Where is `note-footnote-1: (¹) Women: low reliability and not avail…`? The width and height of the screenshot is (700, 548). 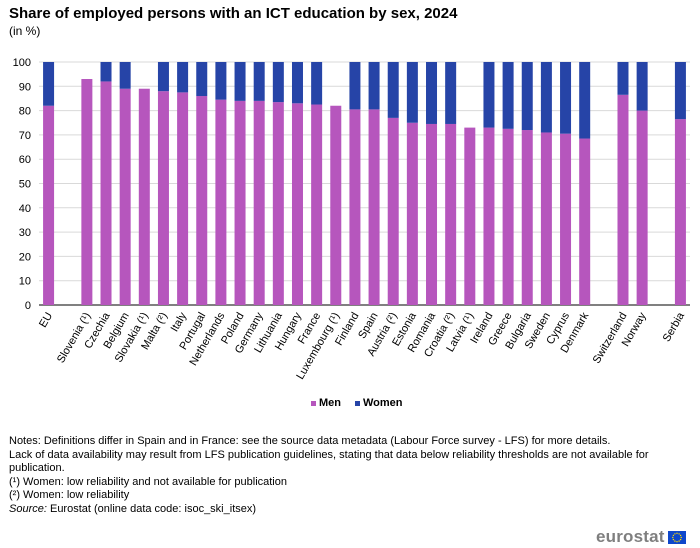
note-footnote-1: (¹) Women: low reliability and not avail… is located at coordinates (148, 481).